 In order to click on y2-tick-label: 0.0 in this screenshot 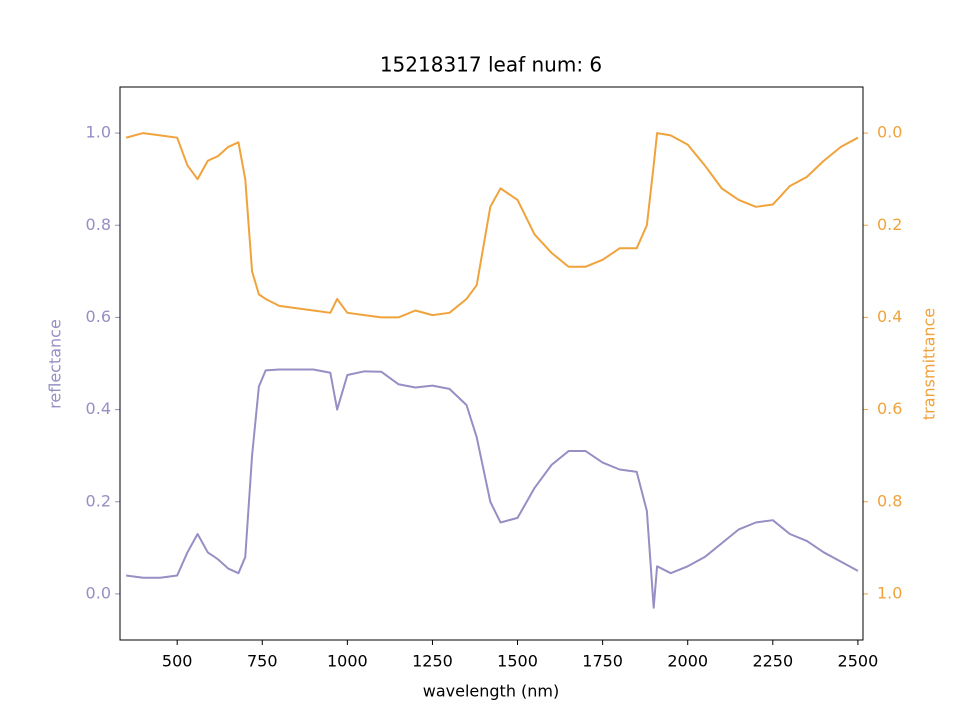, I will do `click(889, 132)`.